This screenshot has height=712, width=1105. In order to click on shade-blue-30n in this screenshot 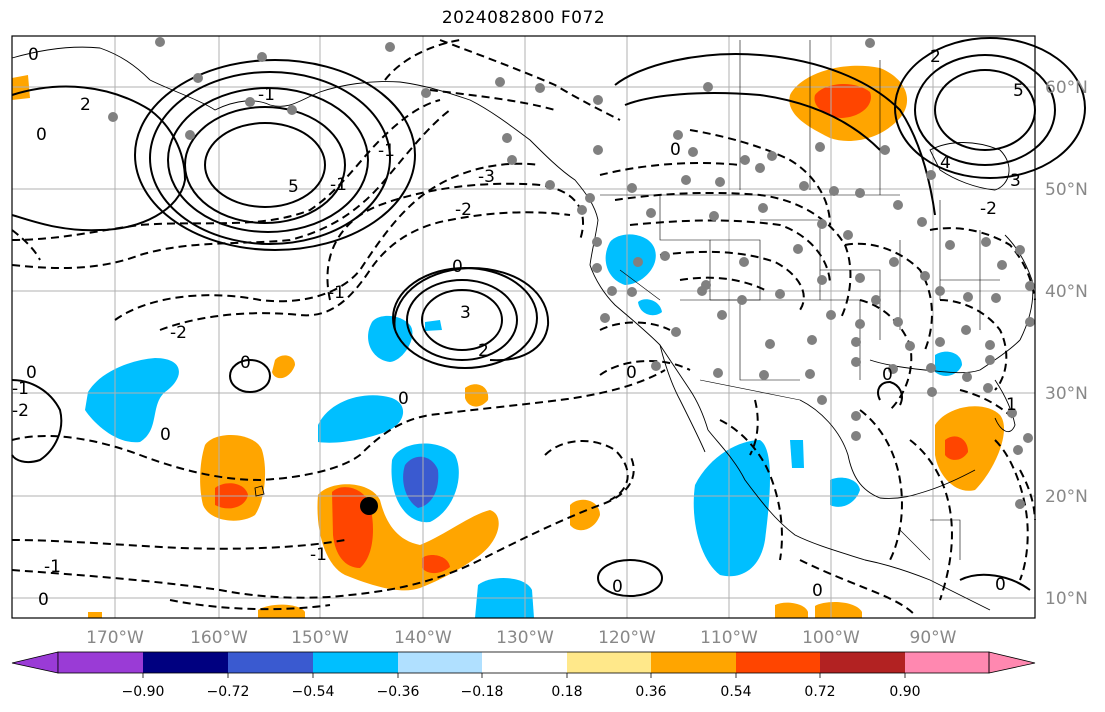, I will do `click(361, 419)`.